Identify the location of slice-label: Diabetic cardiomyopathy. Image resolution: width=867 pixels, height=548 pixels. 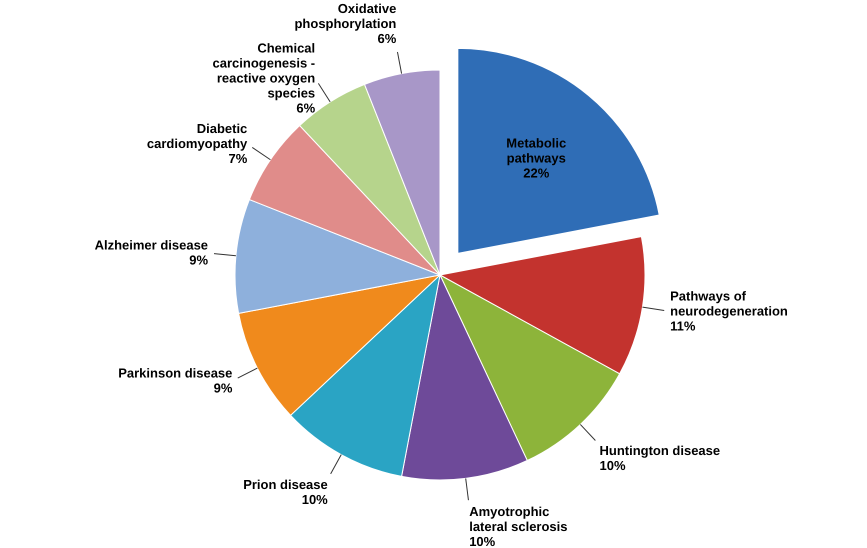
(197, 136).